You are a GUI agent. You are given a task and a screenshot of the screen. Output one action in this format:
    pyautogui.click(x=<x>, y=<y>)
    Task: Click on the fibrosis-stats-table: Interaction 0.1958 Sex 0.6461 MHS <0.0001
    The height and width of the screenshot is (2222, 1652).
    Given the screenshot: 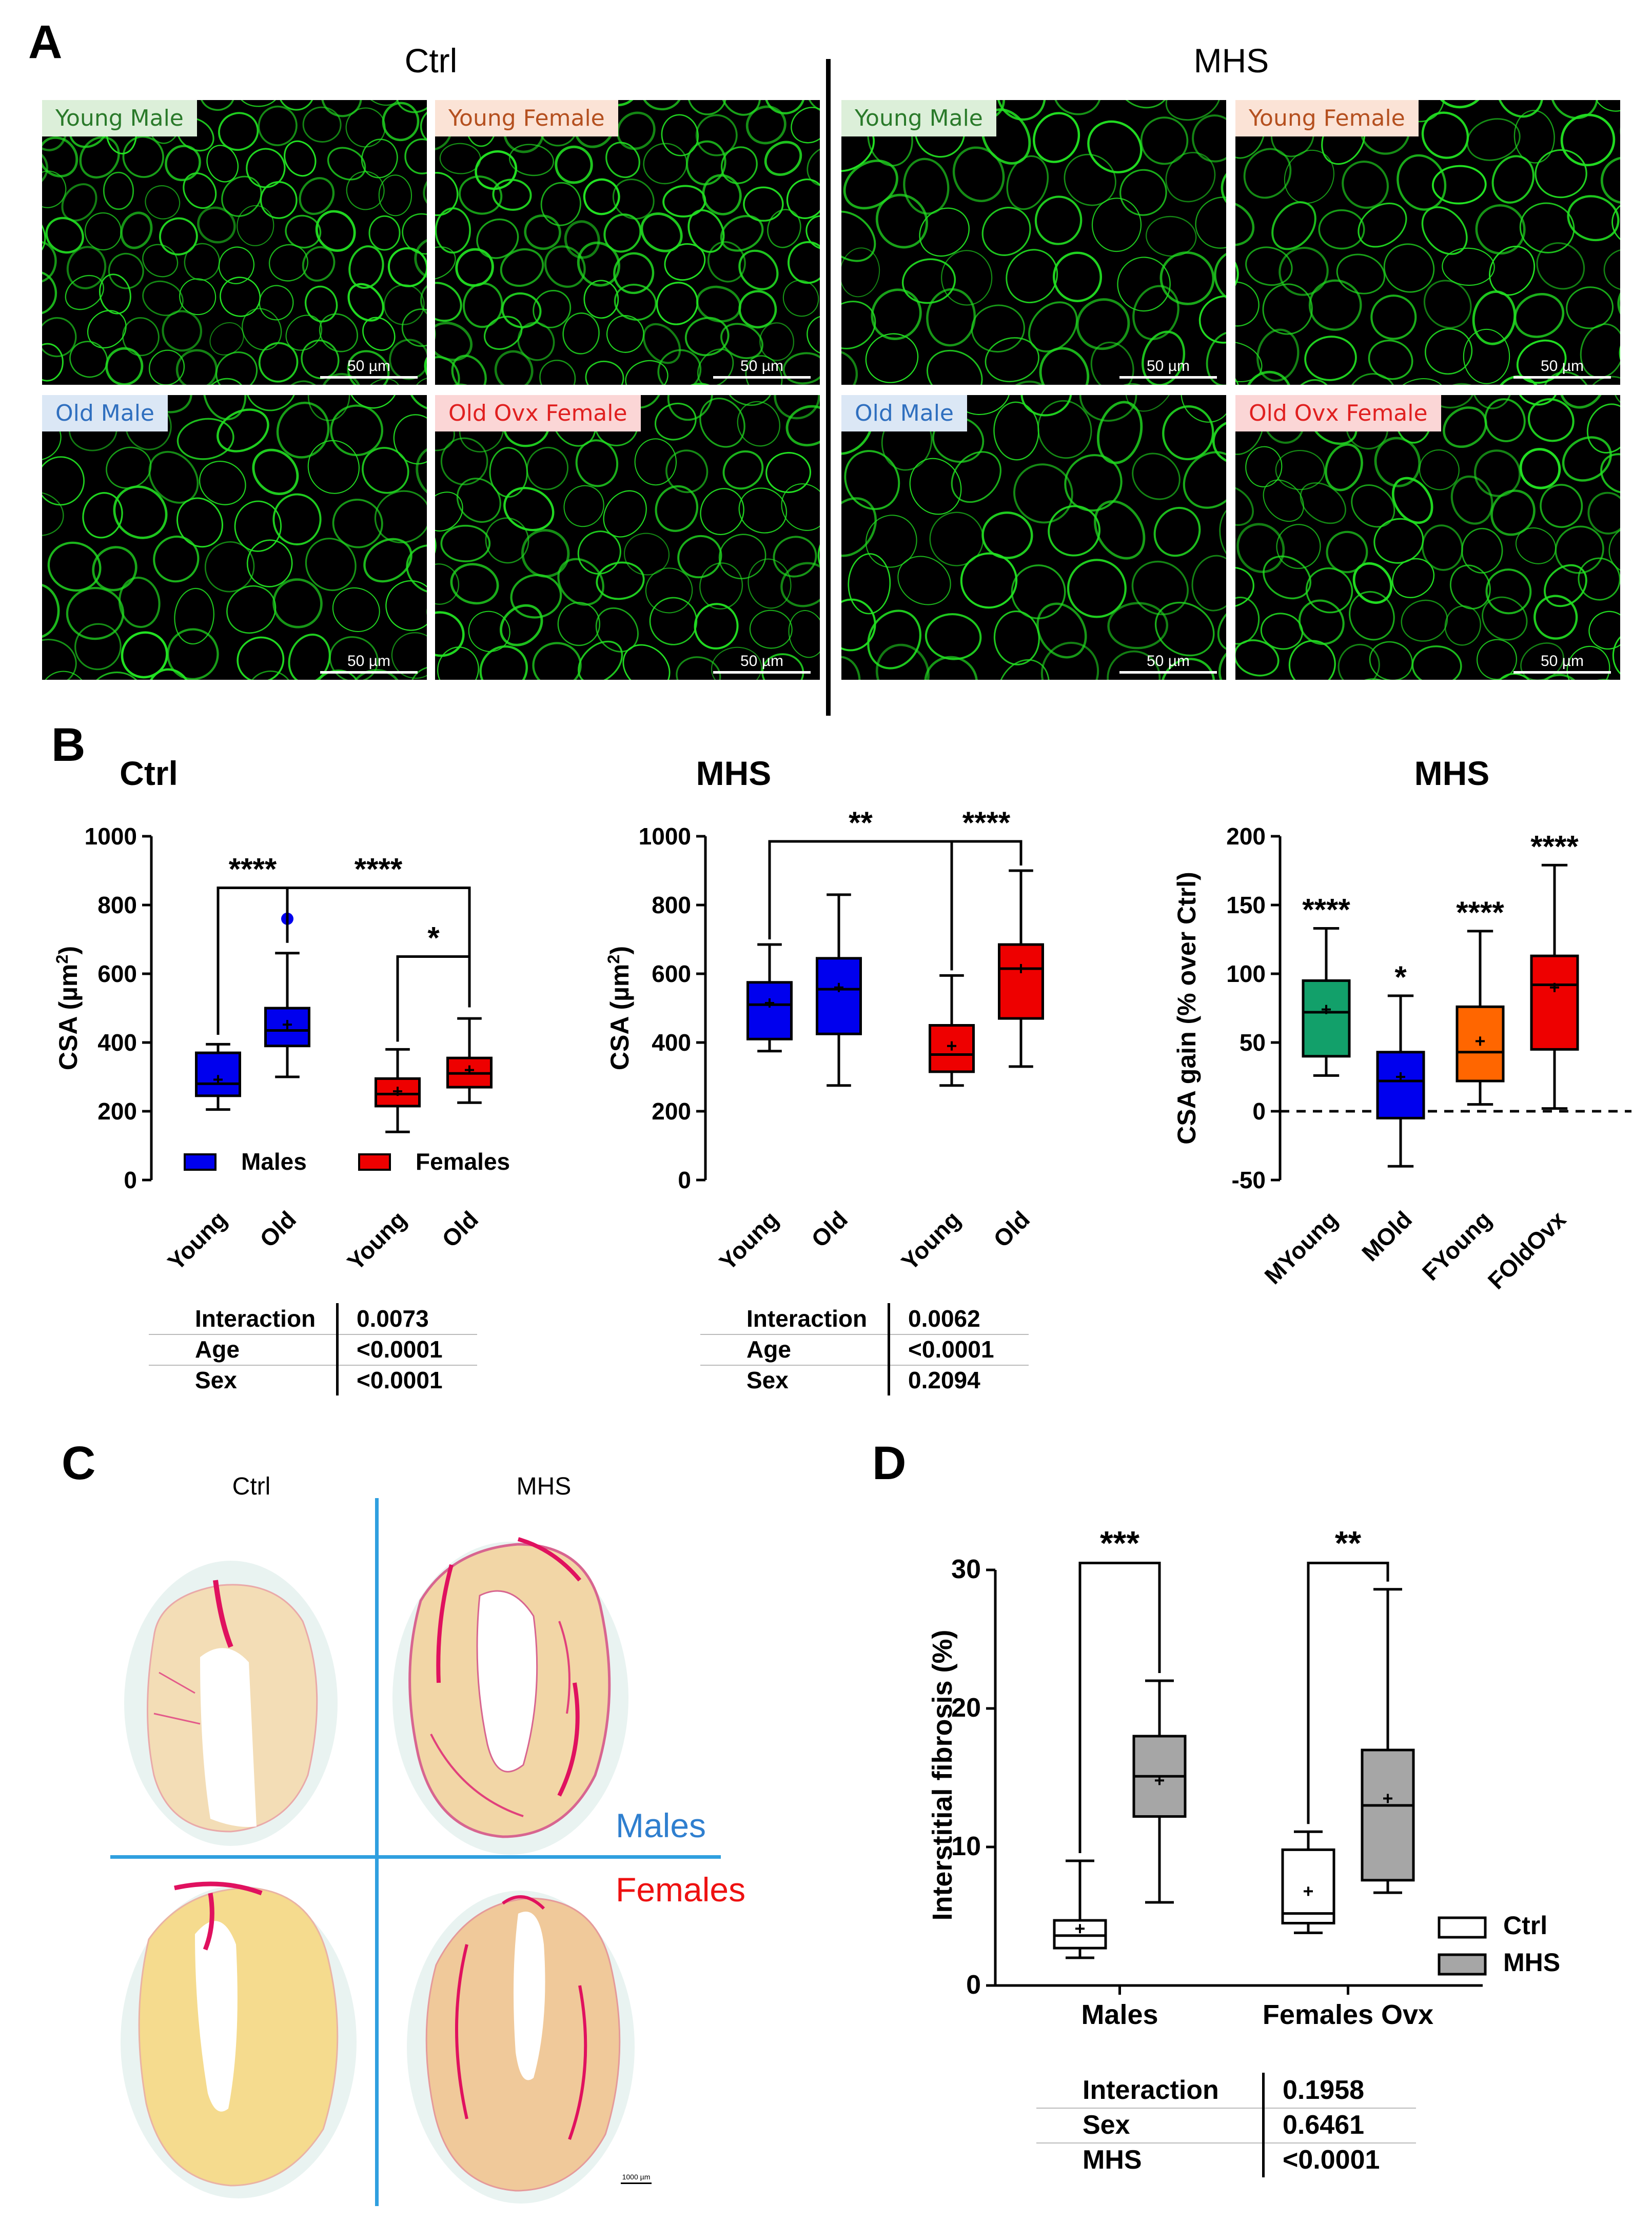 What is the action you would take?
    pyautogui.click(x=1226, y=2126)
    